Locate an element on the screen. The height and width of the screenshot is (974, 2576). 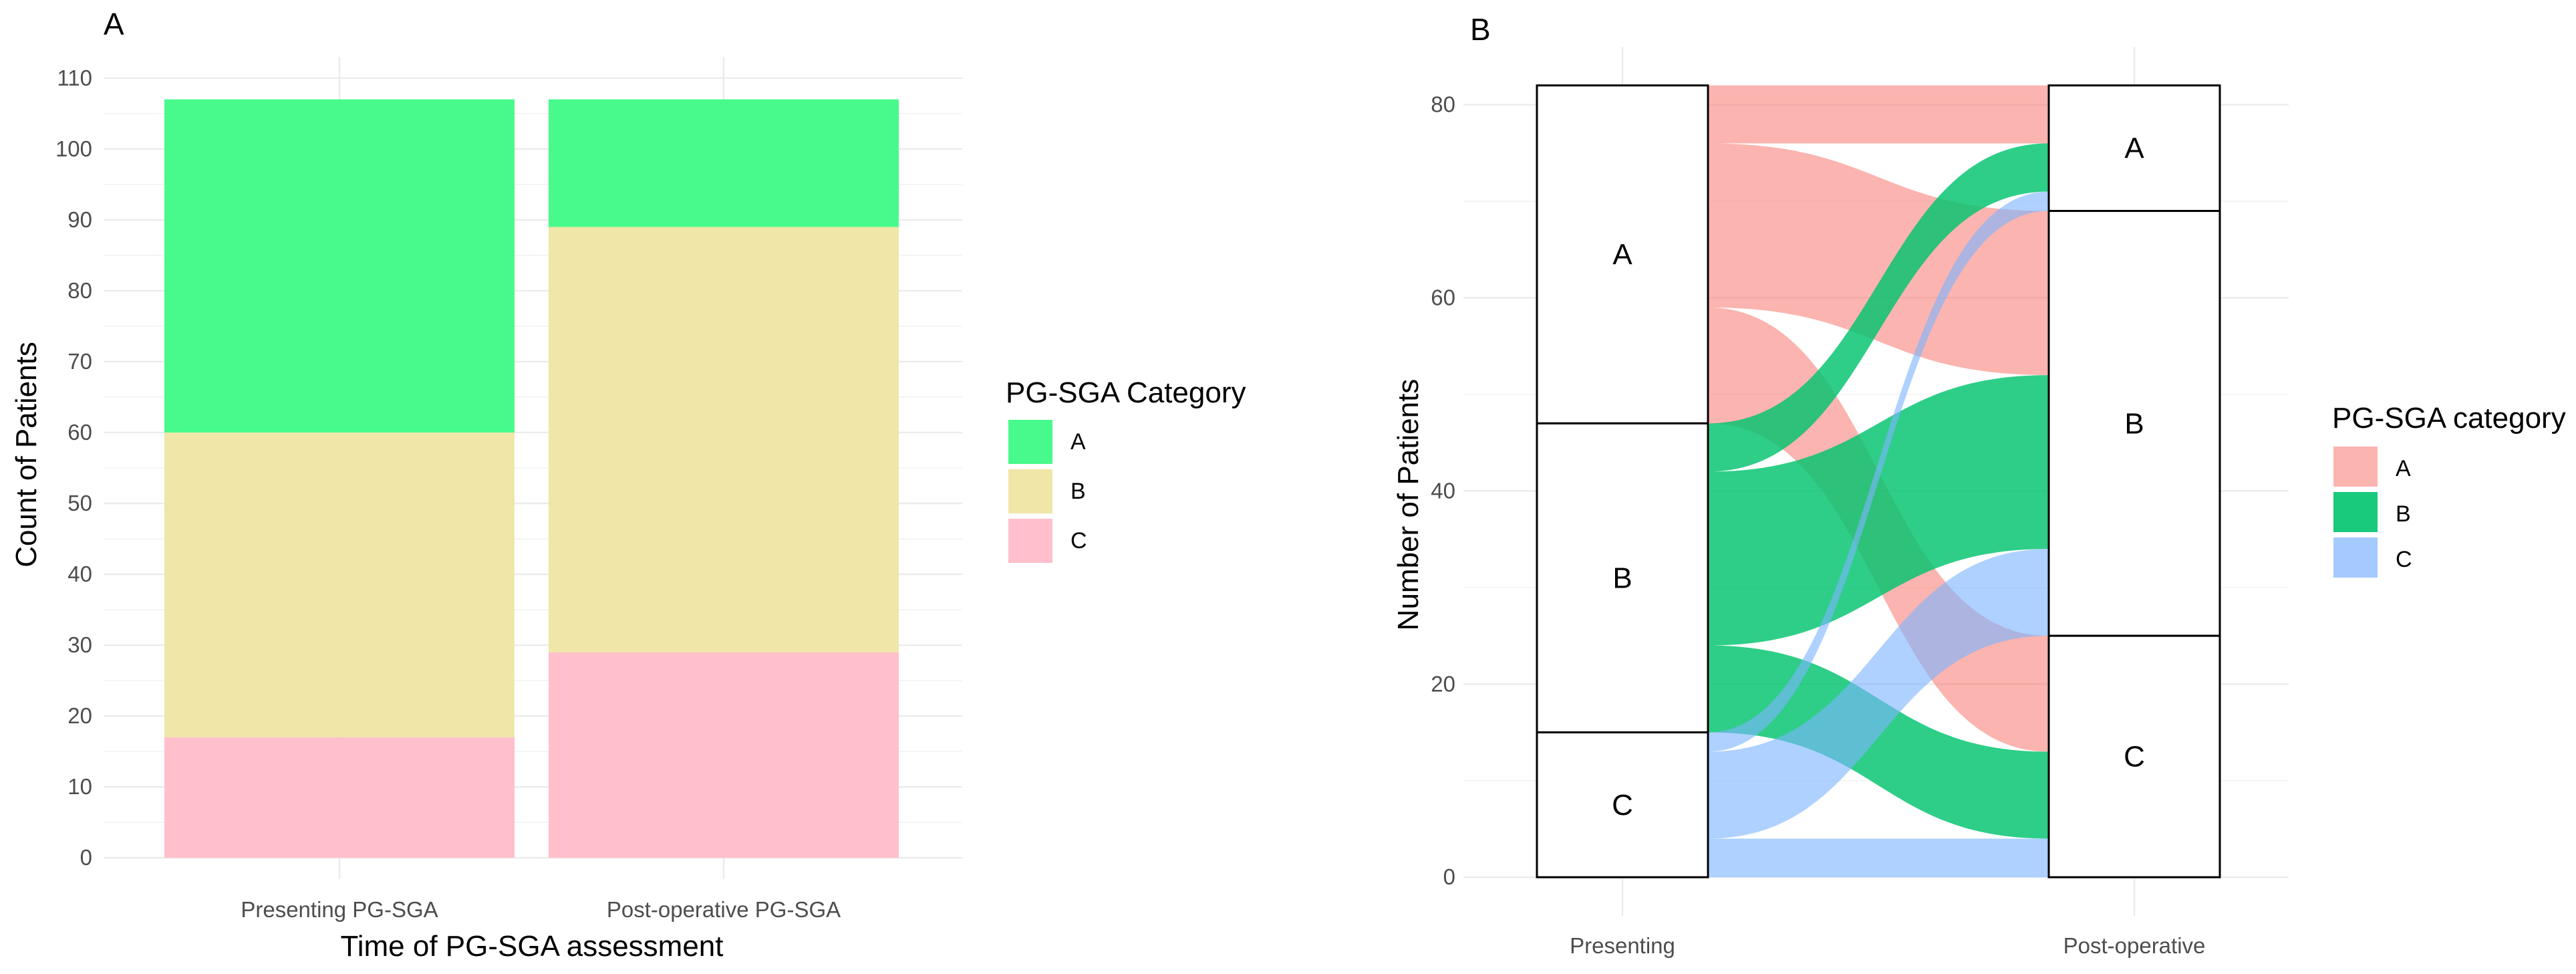
panel-a-legend: PG-SGA Category A B C is located at coordinates (1126, 469).